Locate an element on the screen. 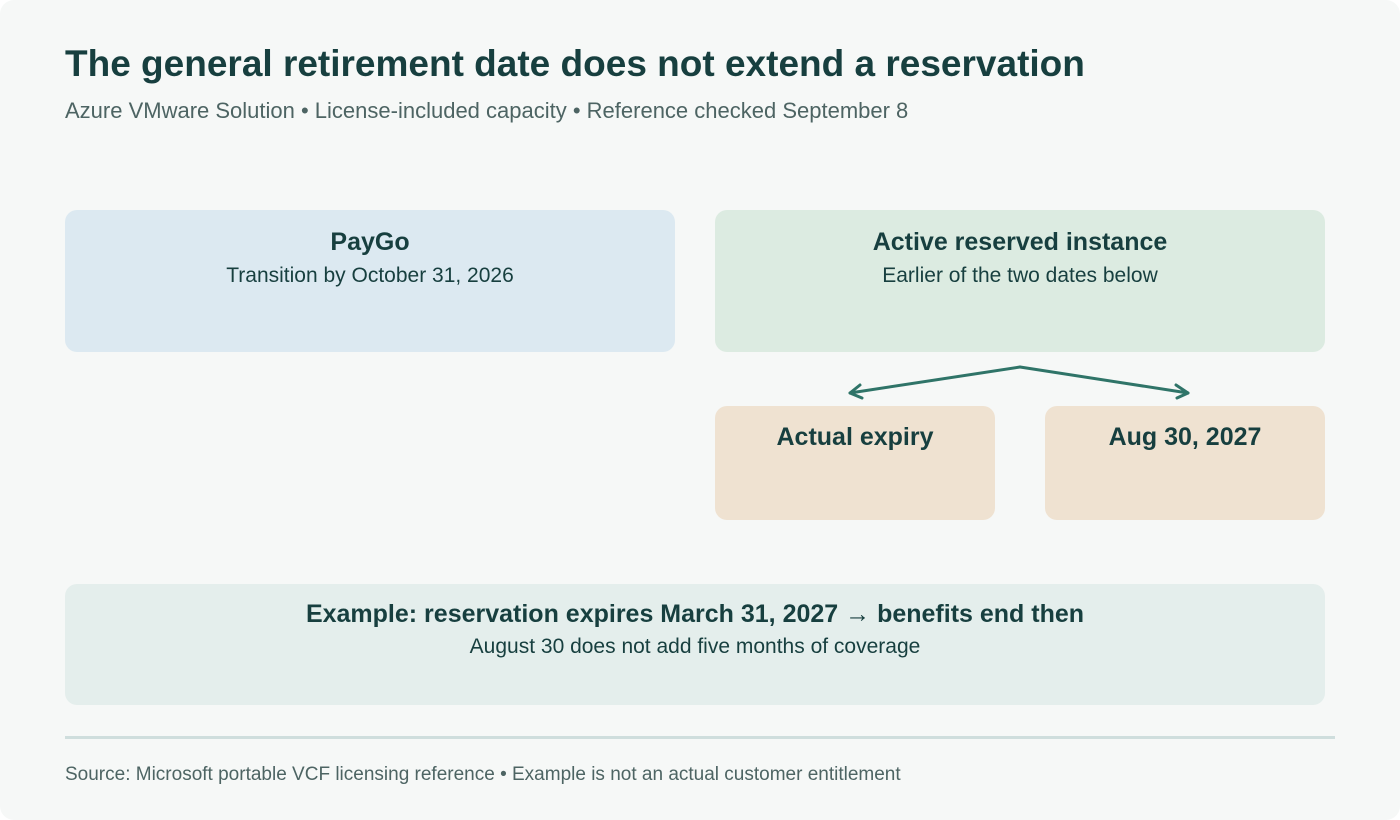 This screenshot has height=820, width=1400. footer-divider is located at coordinates (700, 737).